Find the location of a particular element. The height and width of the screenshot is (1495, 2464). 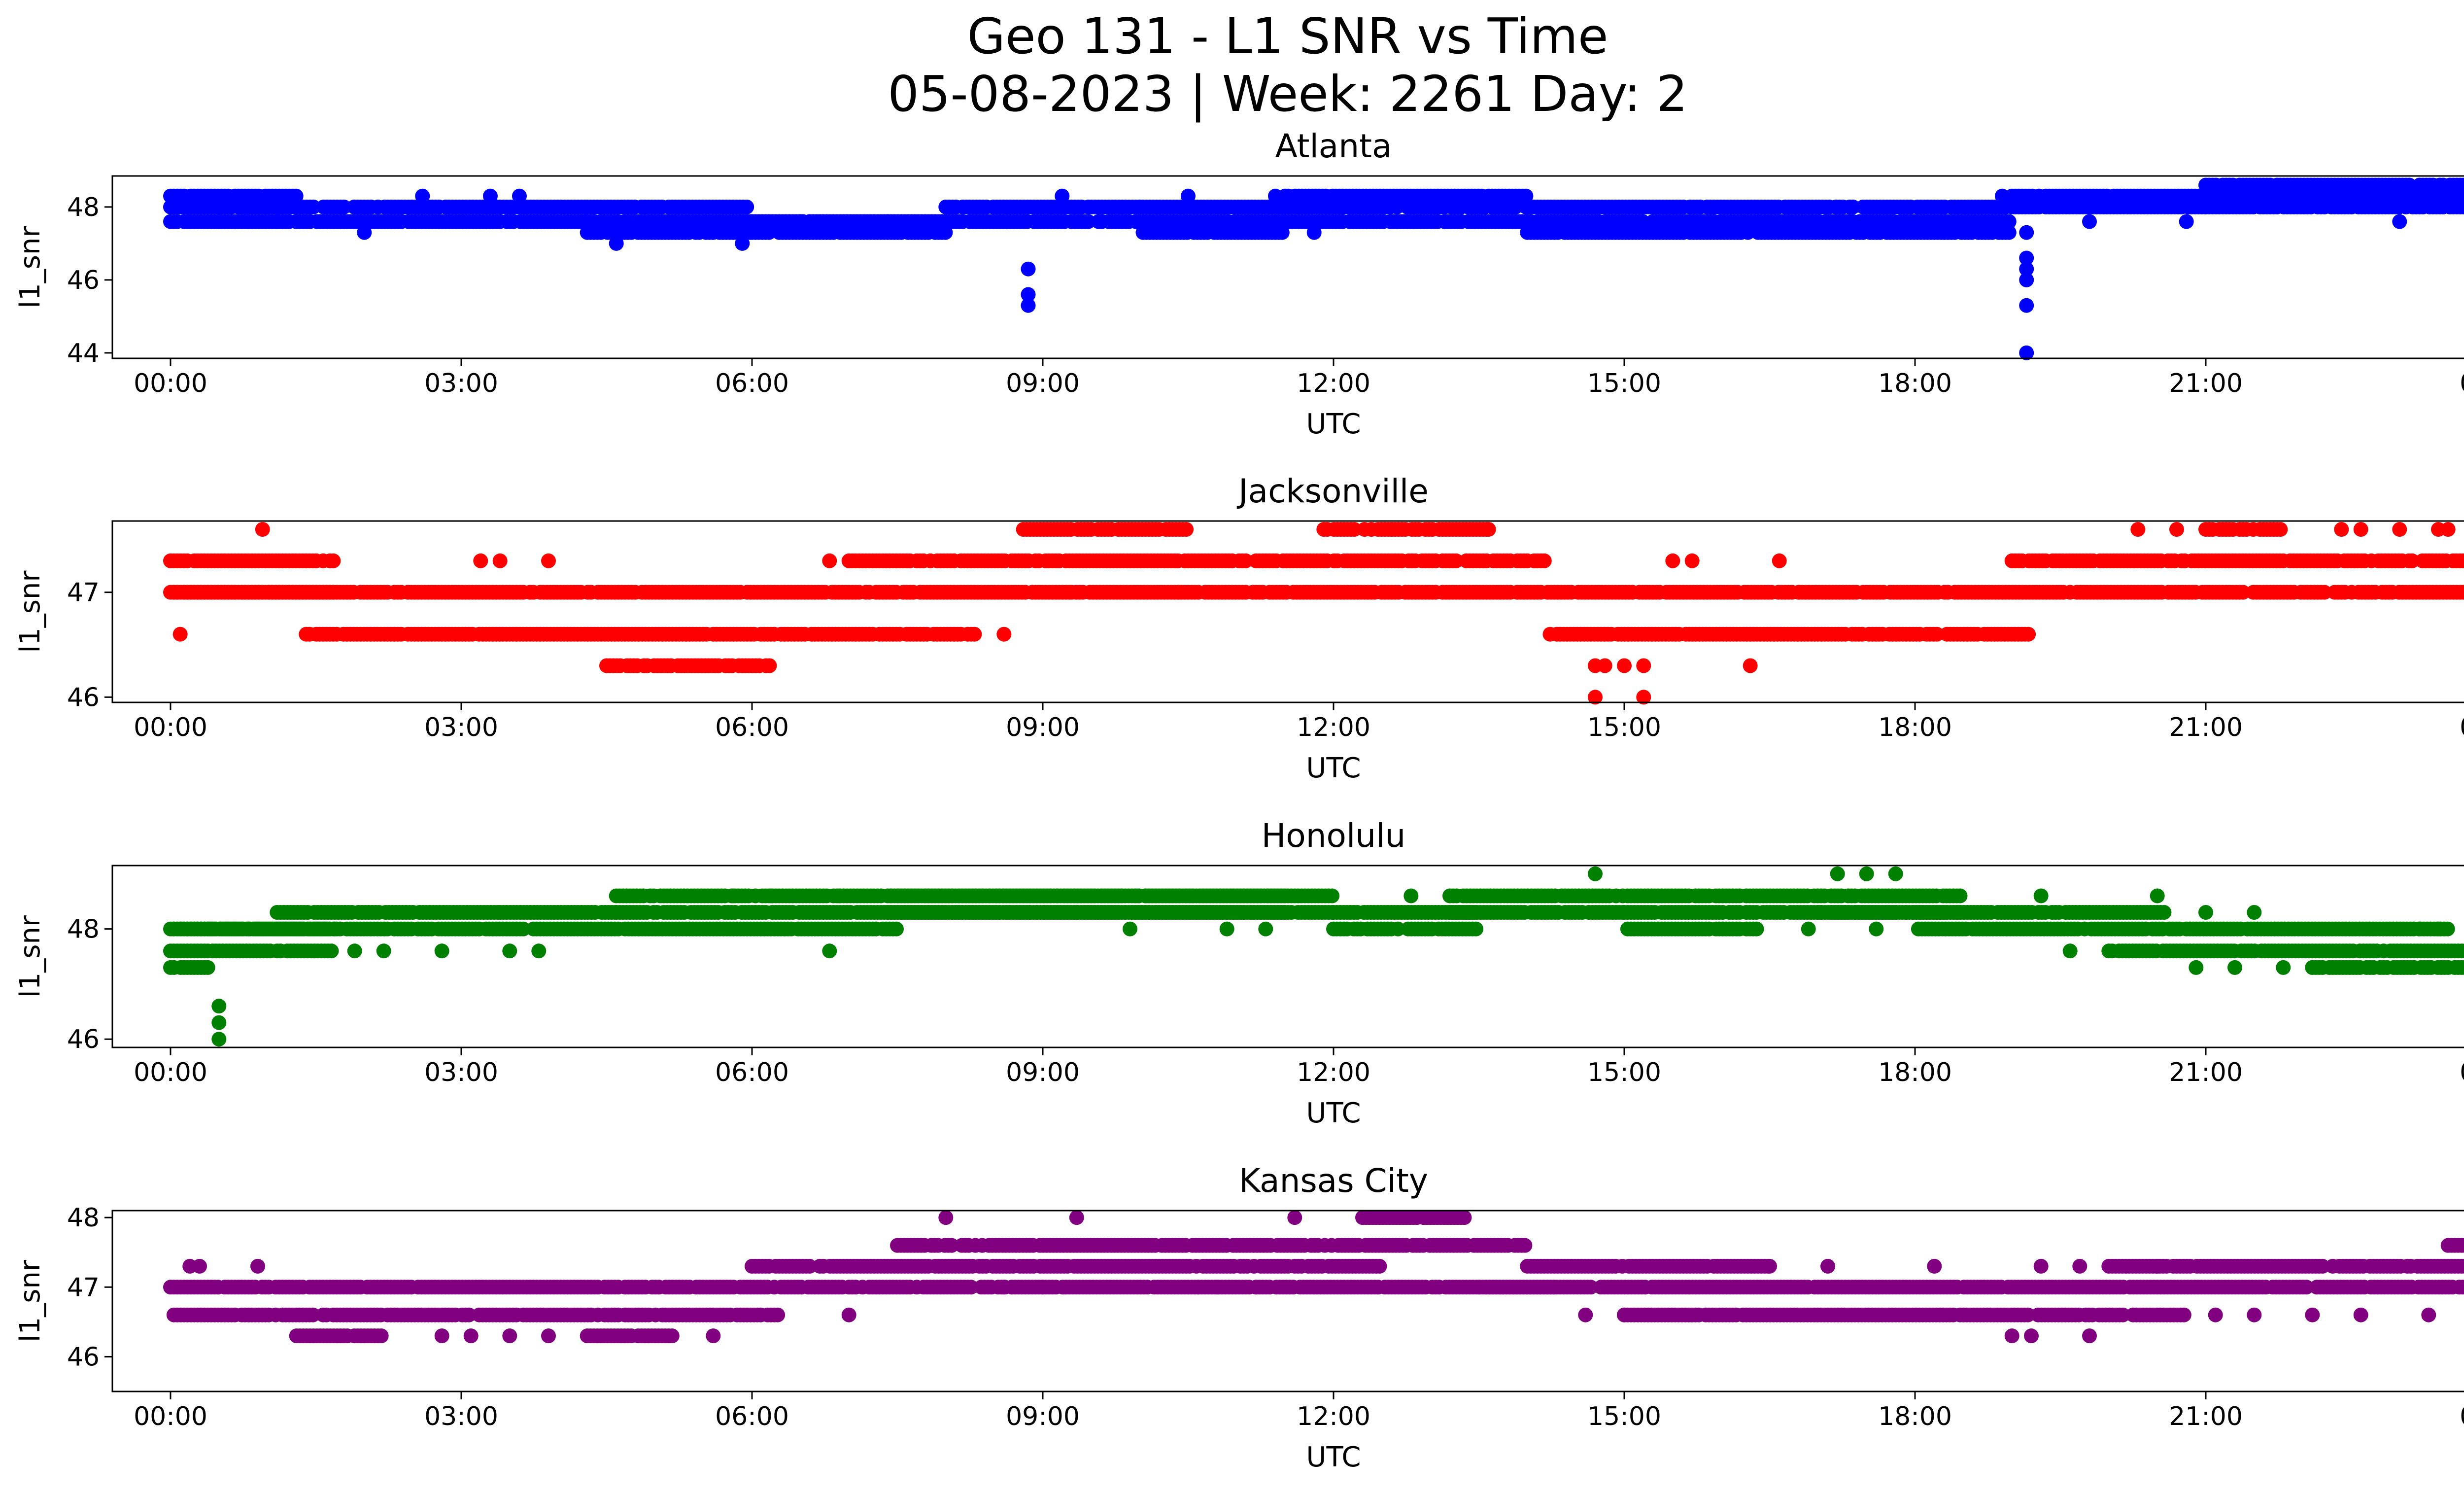

x-tick-label: 21:00 is located at coordinates (2206, 383).